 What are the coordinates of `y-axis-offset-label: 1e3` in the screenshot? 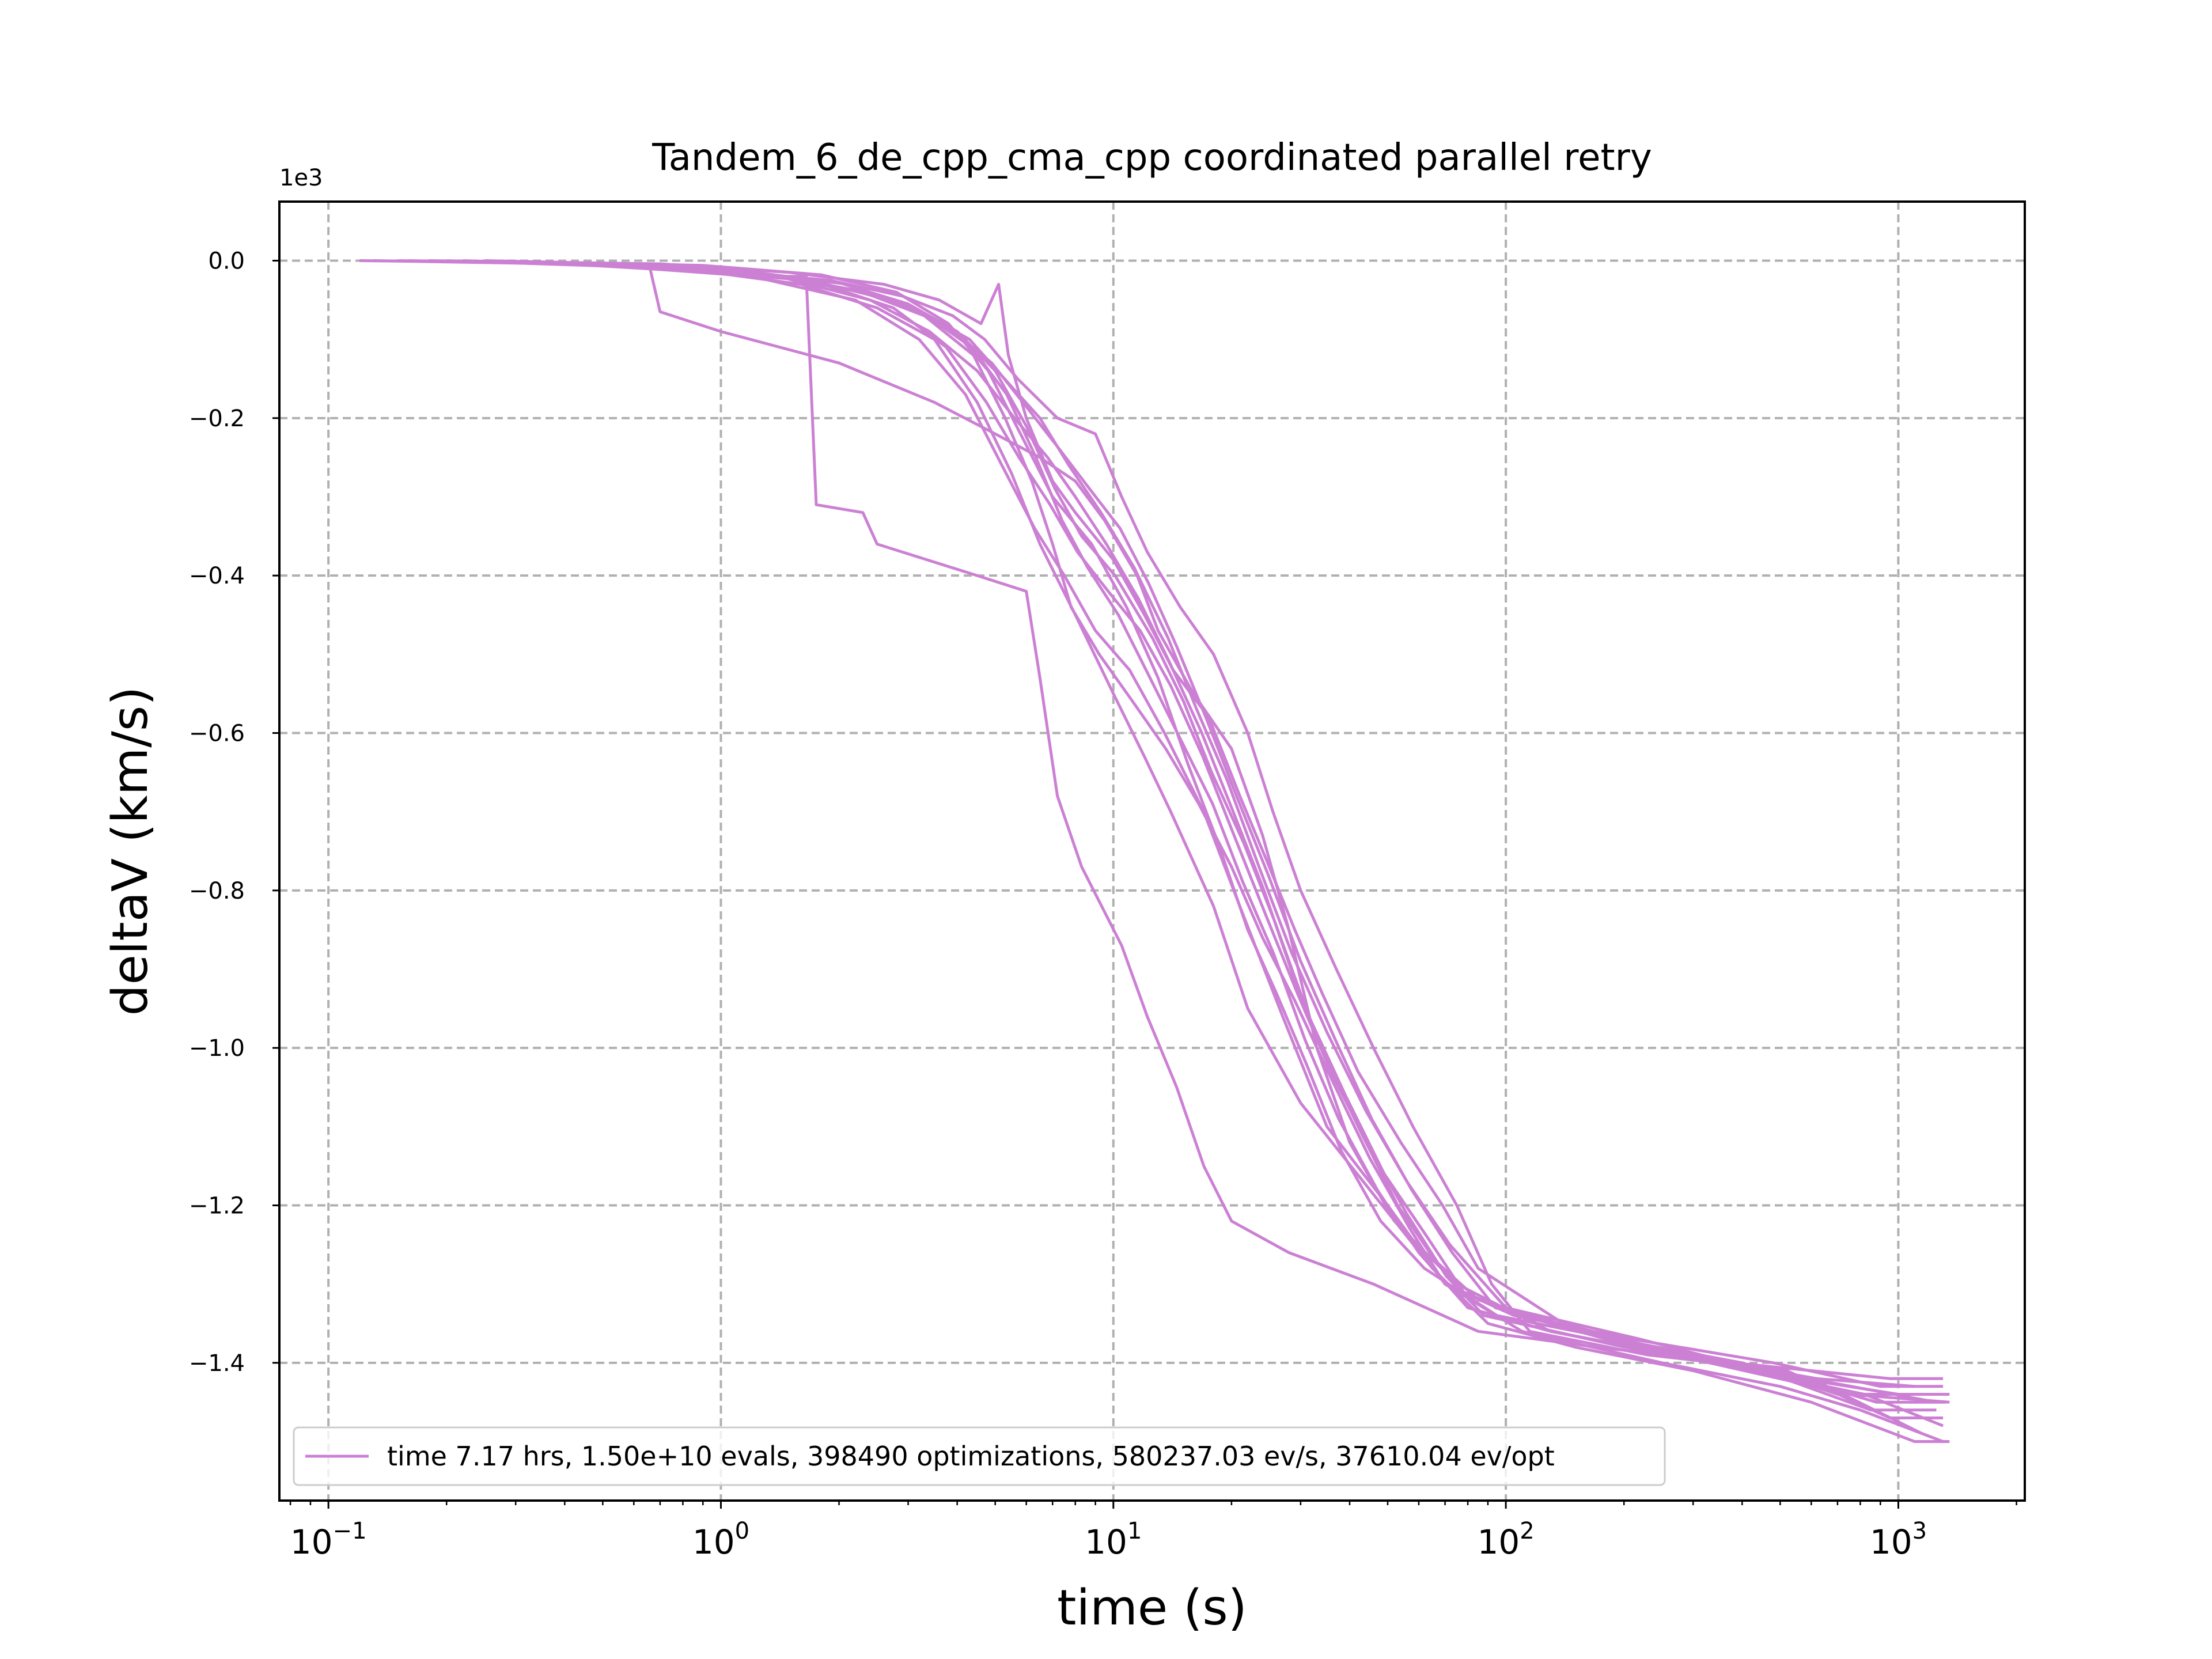 It's located at (301, 178).